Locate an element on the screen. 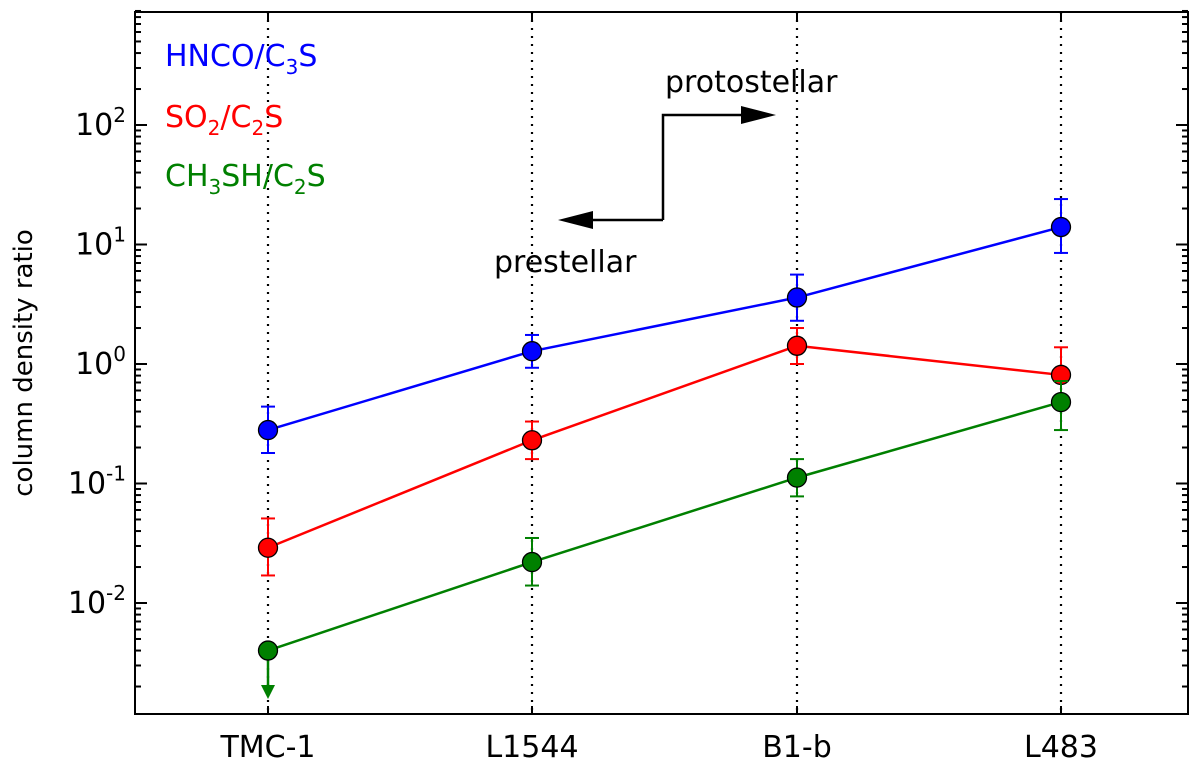  y-axis-label: column density ratio is located at coordinates (24, 363).